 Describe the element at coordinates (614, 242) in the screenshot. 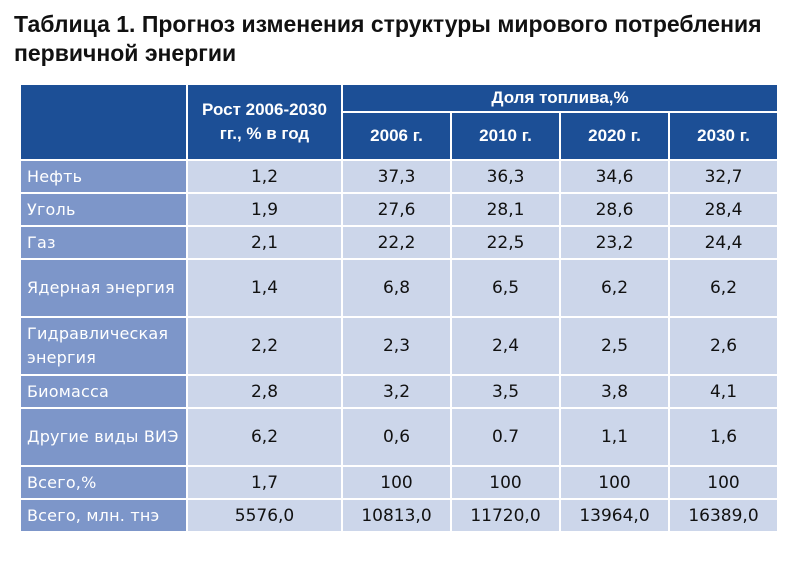

I see `share-cell: 23,2` at that location.